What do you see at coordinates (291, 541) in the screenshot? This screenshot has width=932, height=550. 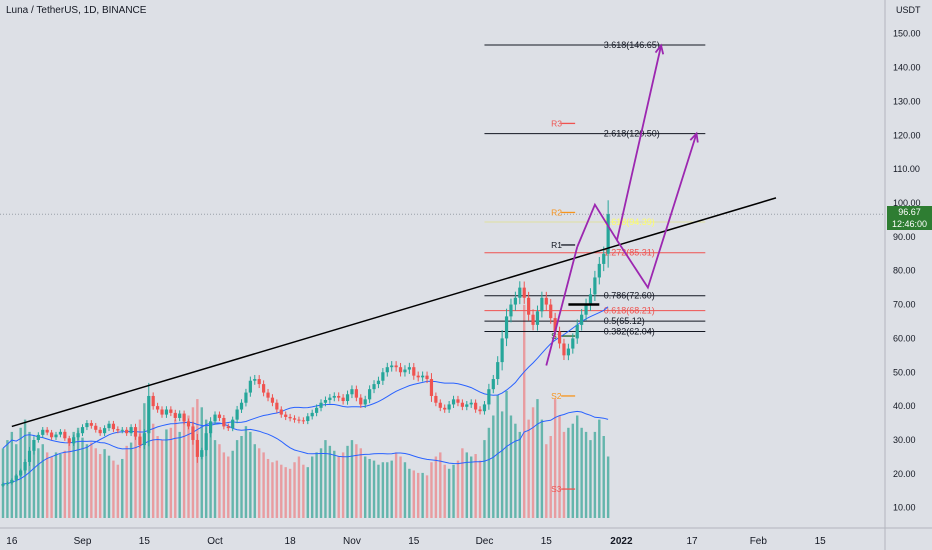 I see `time-tick-label: 18` at bounding box center [291, 541].